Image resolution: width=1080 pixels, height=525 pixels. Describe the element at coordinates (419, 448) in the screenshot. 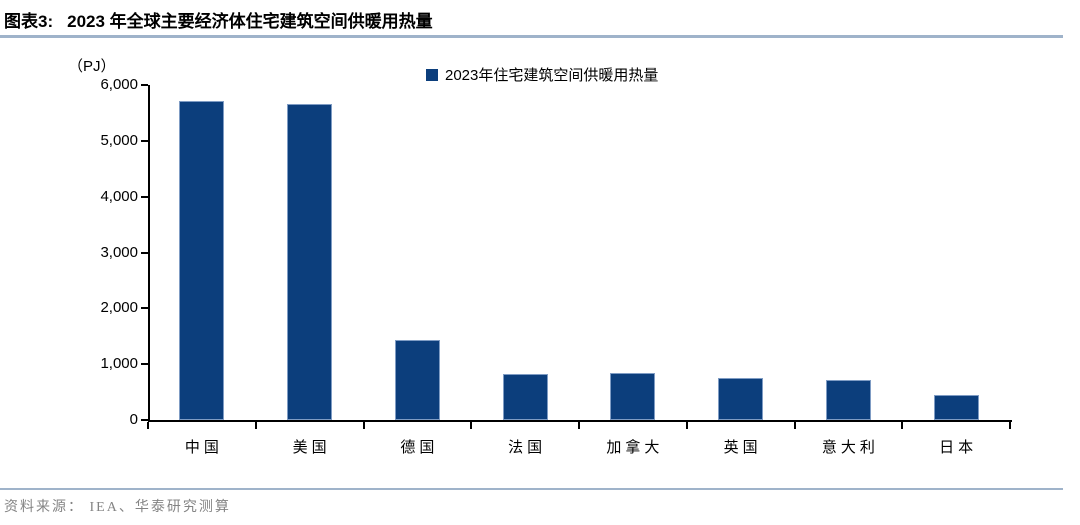

I see `x-axis-label: 德国` at that location.